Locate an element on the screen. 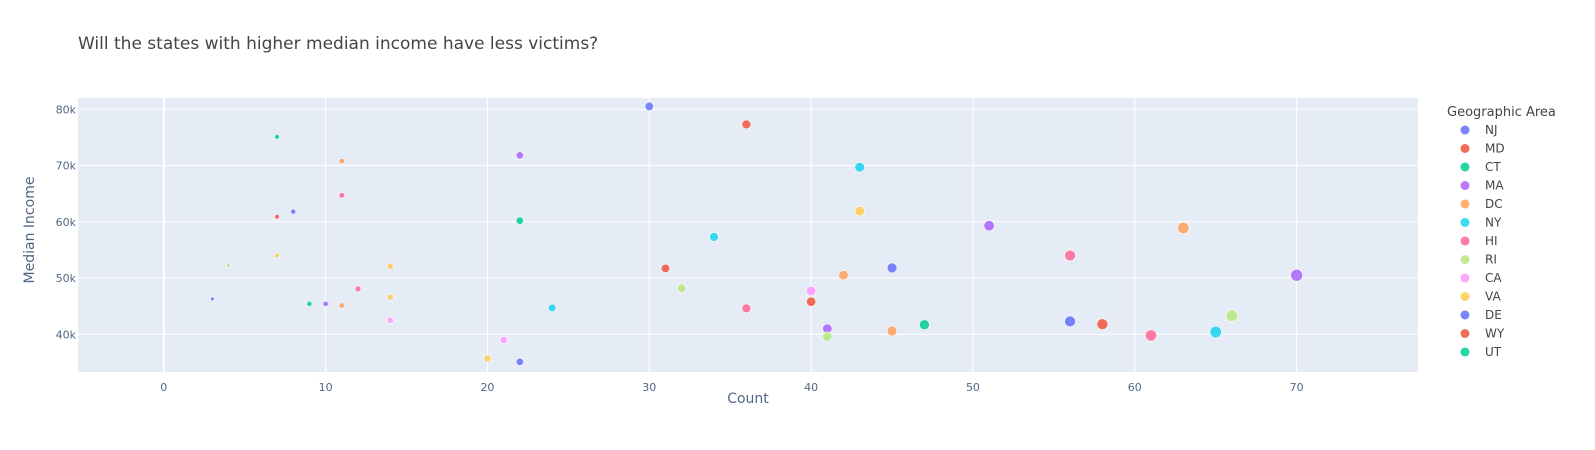 The width and height of the screenshot is (1595, 450). legend-item-va: VA is located at coordinates (1481, 297).